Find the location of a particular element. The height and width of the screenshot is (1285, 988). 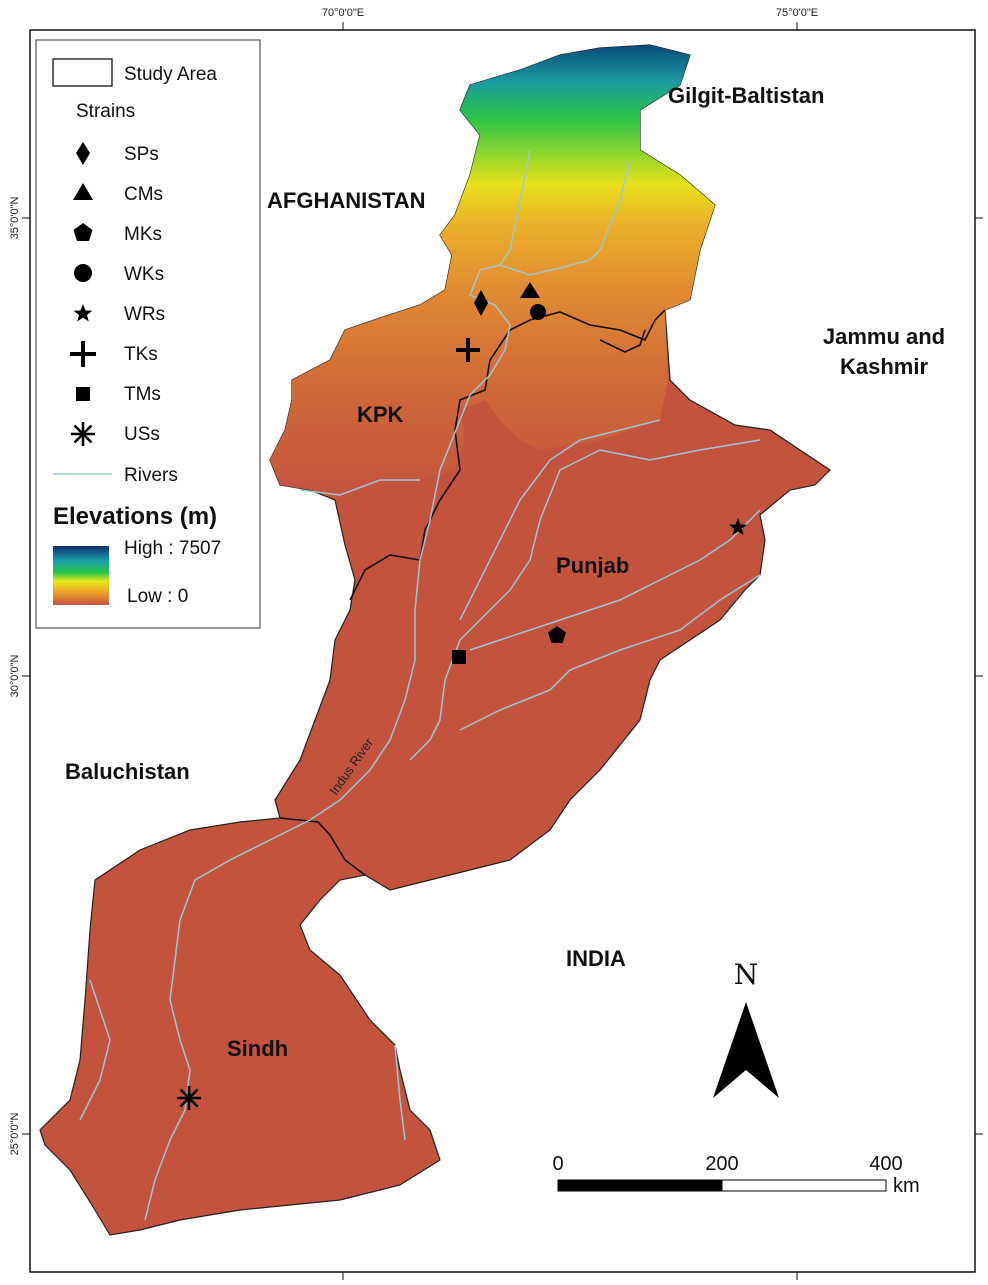

plus-icon is located at coordinates (83, 354).